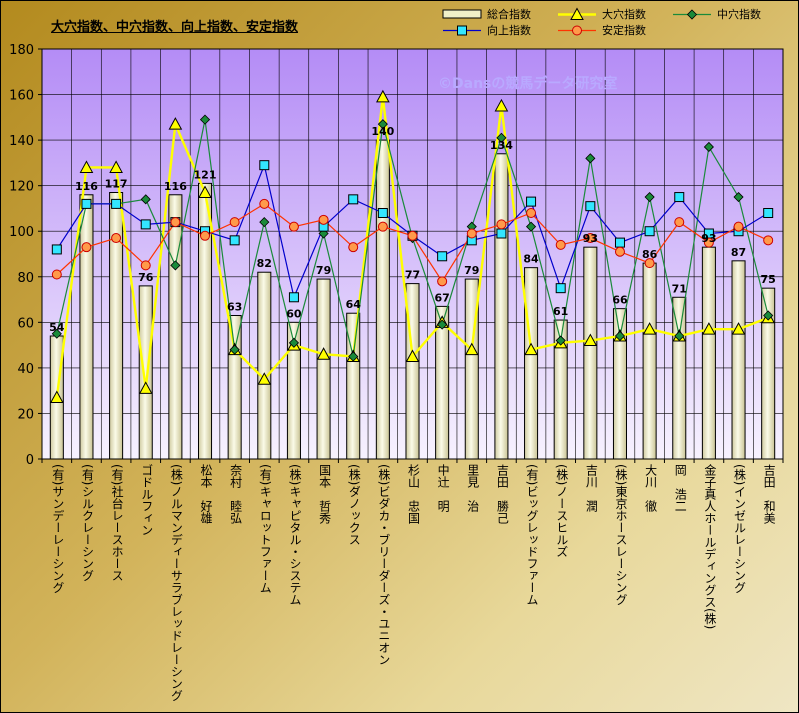 This screenshot has height=713, width=799. What do you see at coordinates (30, 460) in the screenshot?
I see `y-tick-label: 0` at bounding box center [30, 460].